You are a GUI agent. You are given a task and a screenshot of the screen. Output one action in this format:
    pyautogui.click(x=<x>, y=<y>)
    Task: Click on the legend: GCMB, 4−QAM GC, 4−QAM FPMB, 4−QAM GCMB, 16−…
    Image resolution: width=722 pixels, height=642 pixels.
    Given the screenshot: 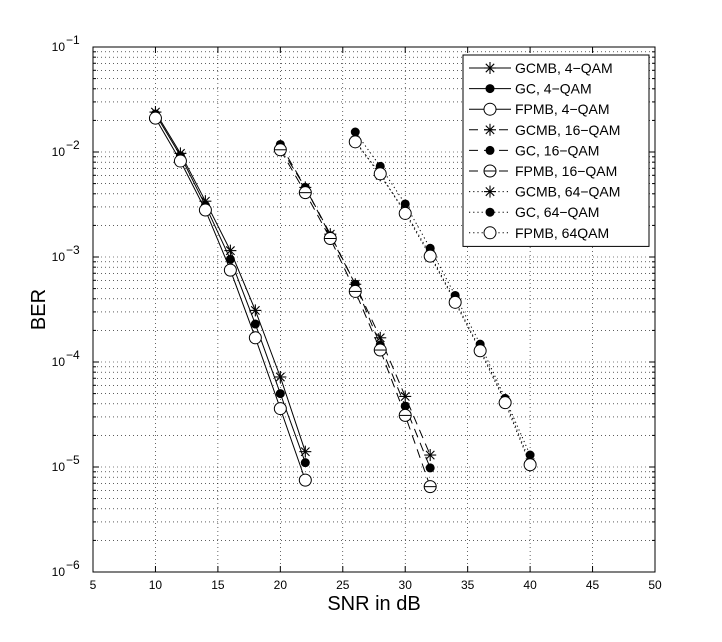 What is the action you would take?
    pyautogui.click(x=556, y=150)
    